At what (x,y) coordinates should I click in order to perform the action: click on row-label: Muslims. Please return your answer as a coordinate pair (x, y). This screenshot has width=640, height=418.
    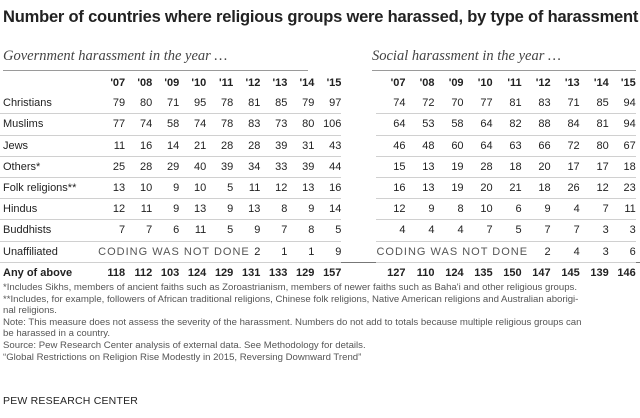
    Looking at the image, I should click on (49, 124).